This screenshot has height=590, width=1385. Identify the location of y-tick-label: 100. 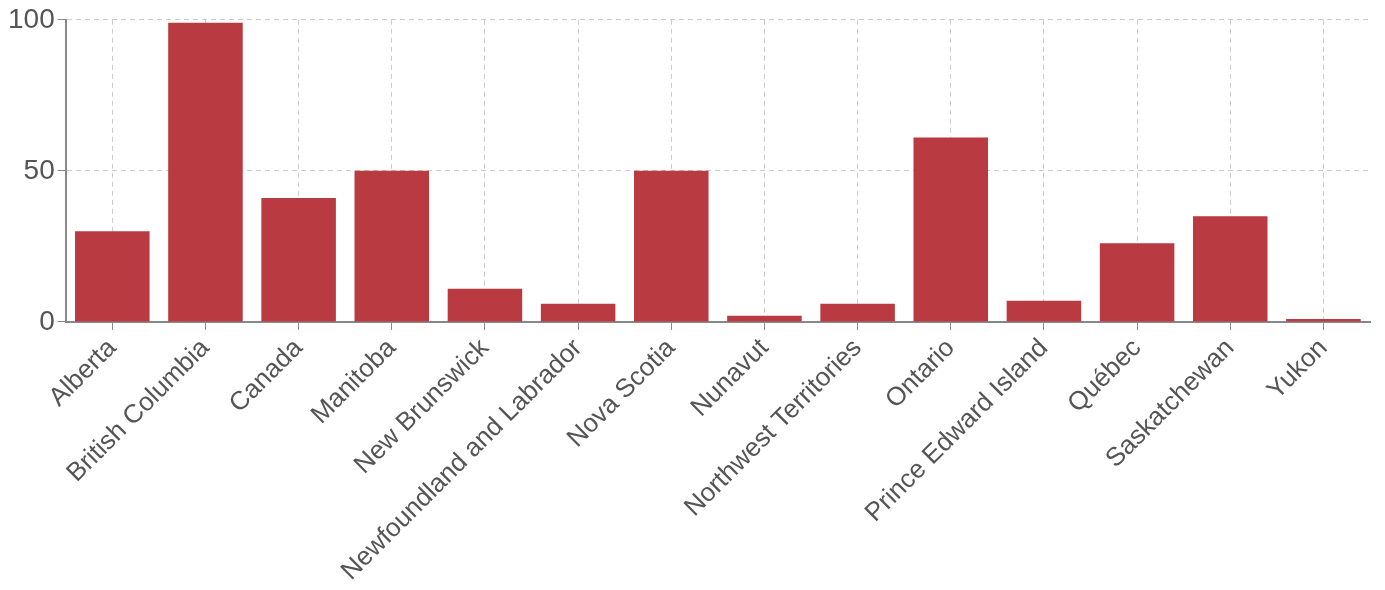
(31, 18).